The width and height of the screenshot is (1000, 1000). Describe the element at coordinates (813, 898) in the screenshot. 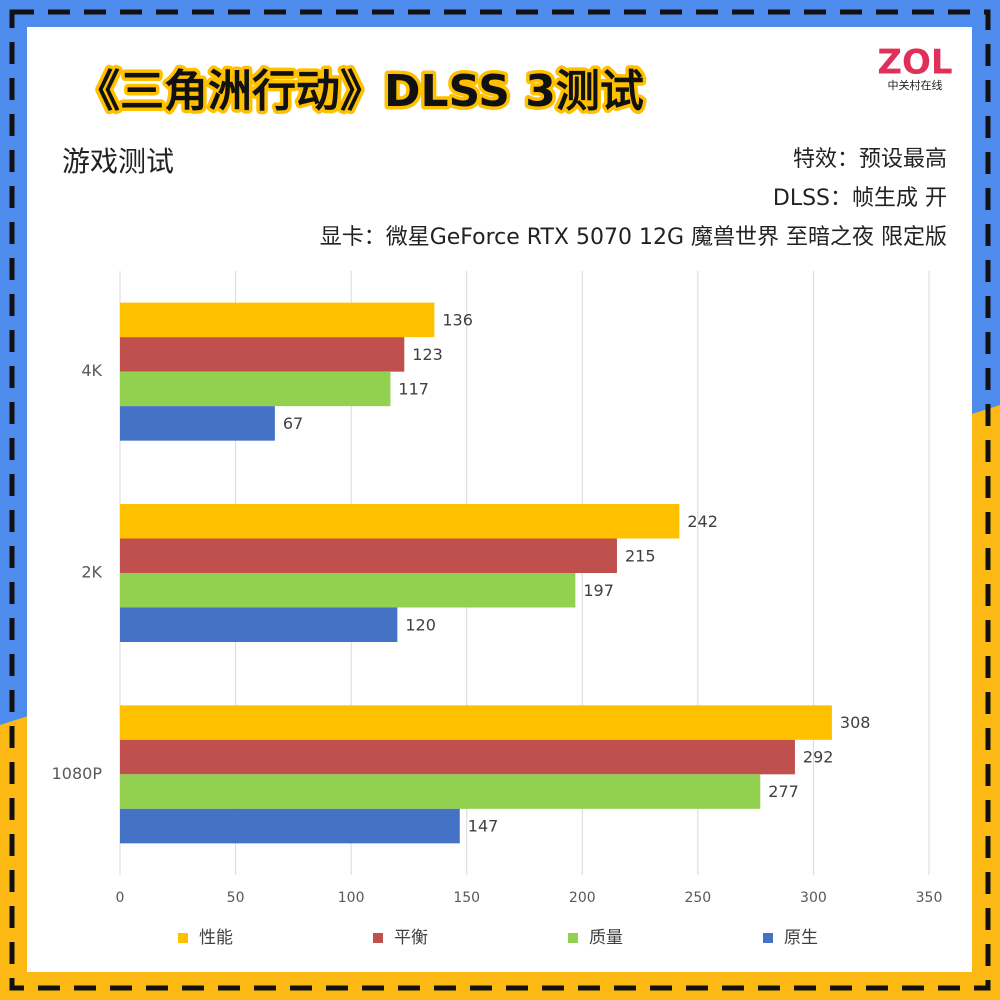

I see `x-tick-label: 300` at that location.